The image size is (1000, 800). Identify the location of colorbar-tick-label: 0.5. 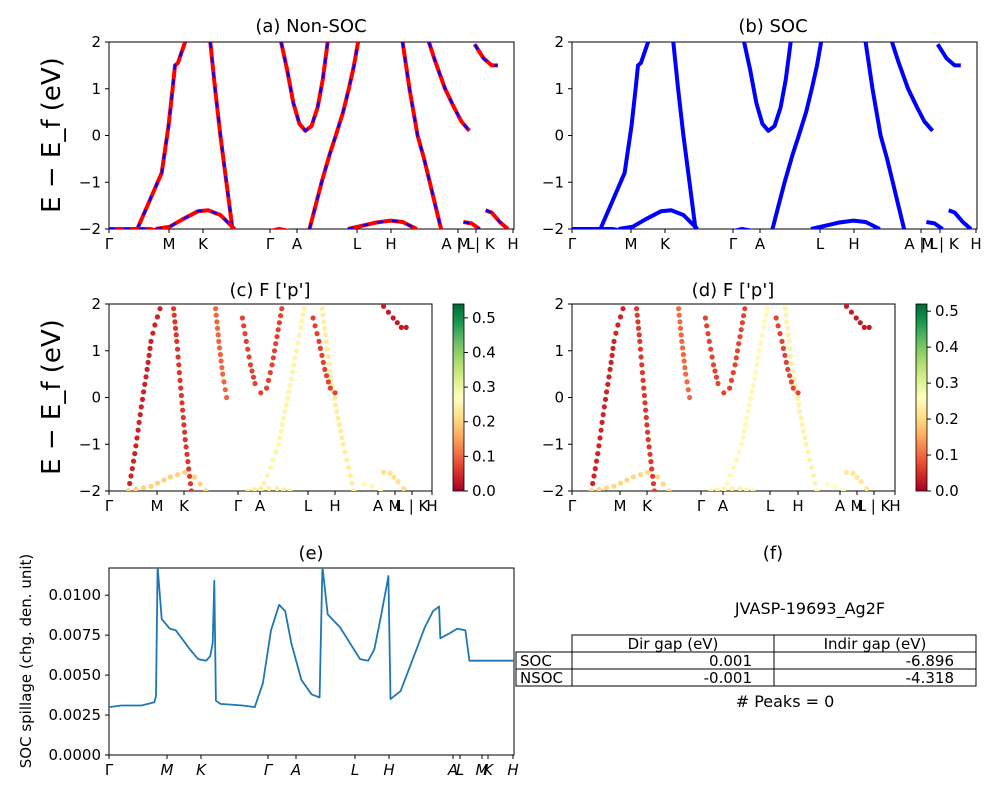
(484, 318).